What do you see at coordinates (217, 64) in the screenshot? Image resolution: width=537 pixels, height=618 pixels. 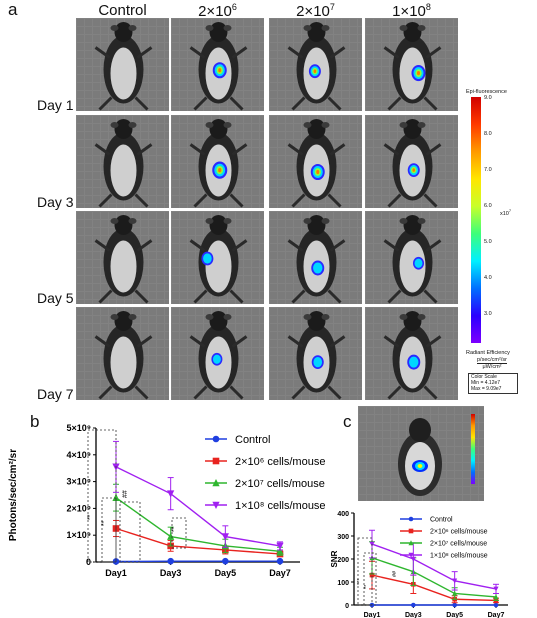 I see `mouse-image-r0-c1` at bounding box center [217, 64].